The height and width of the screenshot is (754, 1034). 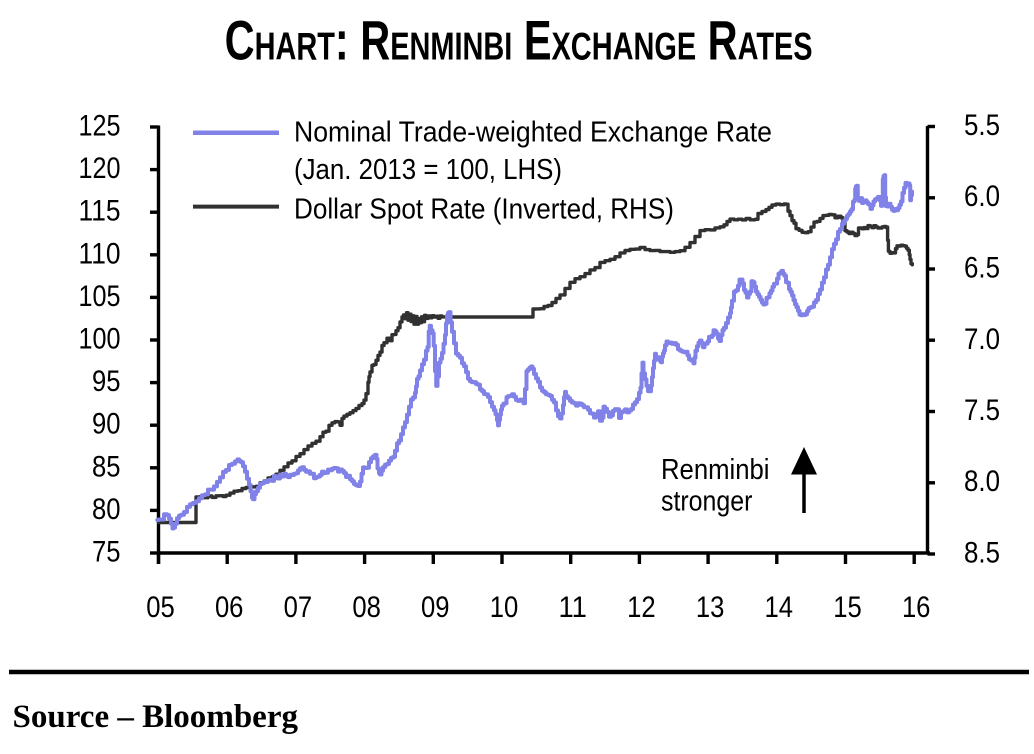 I want to click on svg-text: 6.0, so click(x=982, y=196).